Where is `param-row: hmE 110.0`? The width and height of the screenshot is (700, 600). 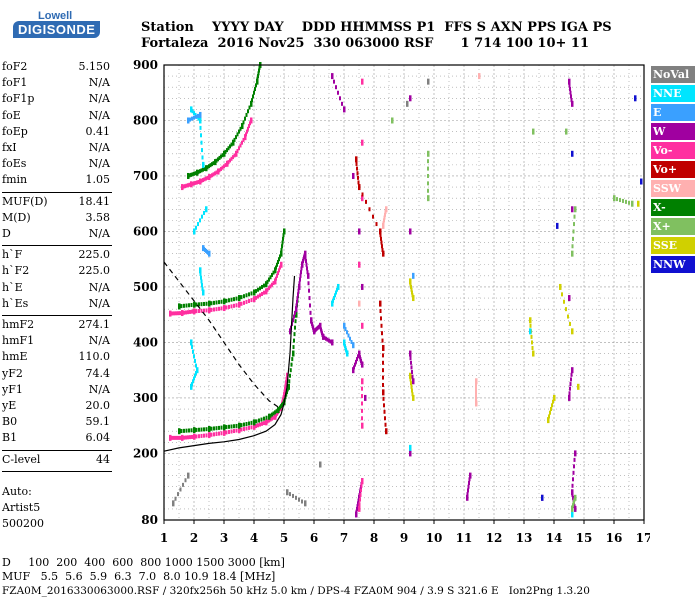 param-row: hmE 110.0 is located at coordinates (56, 358).